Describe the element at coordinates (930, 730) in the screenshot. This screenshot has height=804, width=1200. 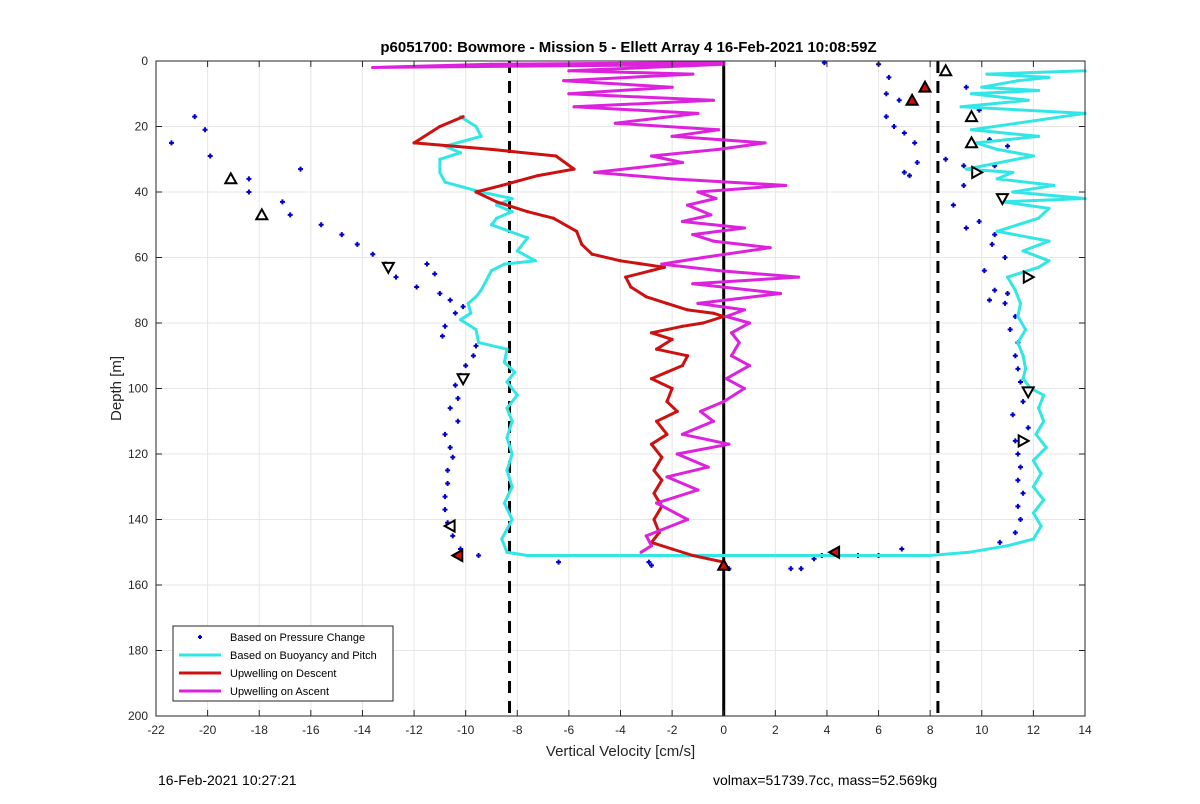
I see `x-tick-label: 8` at that location.